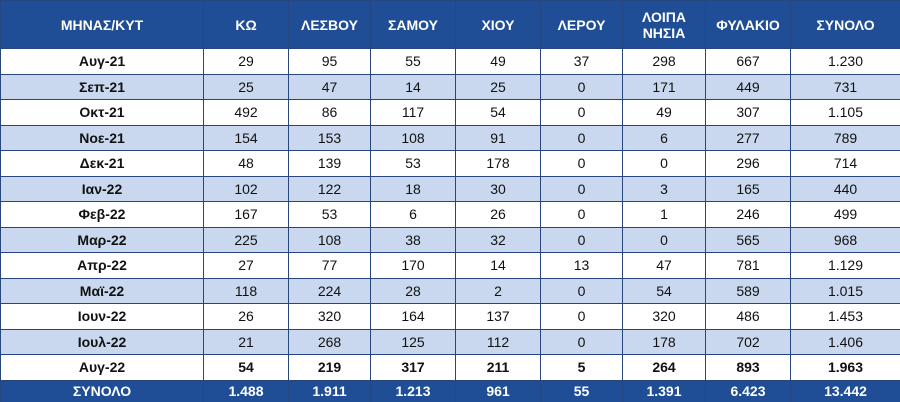 Image resolution: width=900 pixels, height=402 pixels. I want to click on value-cell: 125, so click(413, 341).